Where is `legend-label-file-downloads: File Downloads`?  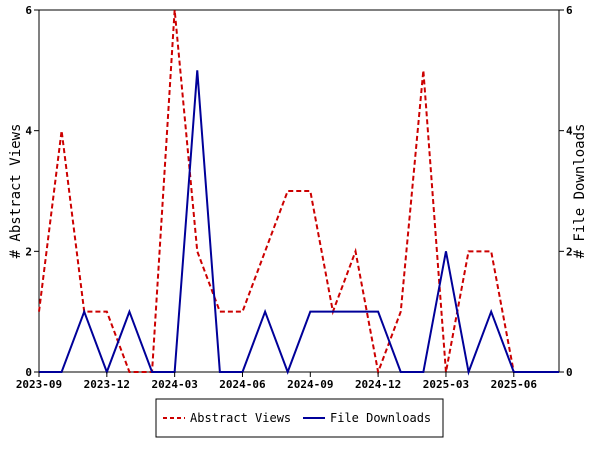
legend-label-file-downloads: File Downloads is located at coordinates (380, 418).